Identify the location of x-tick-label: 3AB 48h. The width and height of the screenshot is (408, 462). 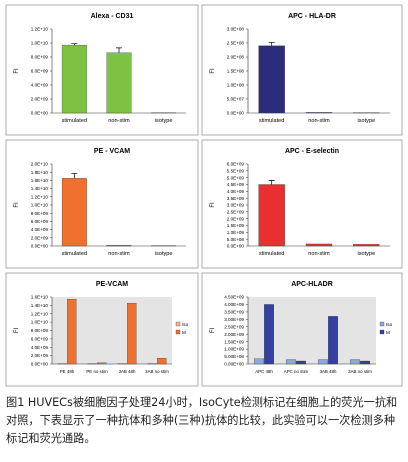
(328, 371).